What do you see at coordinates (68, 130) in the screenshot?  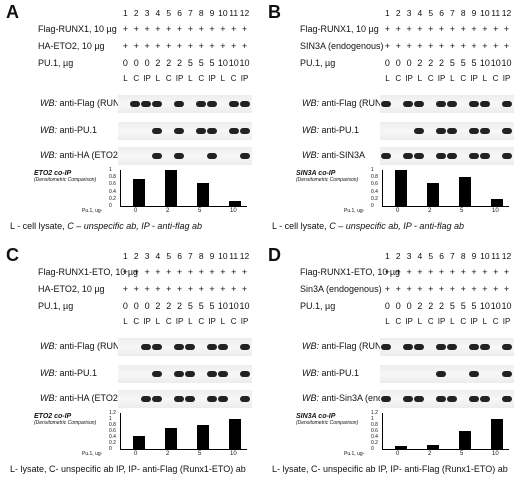 I see `blot-label: WB: anti-PU.1` at bounding box center [68, 130].